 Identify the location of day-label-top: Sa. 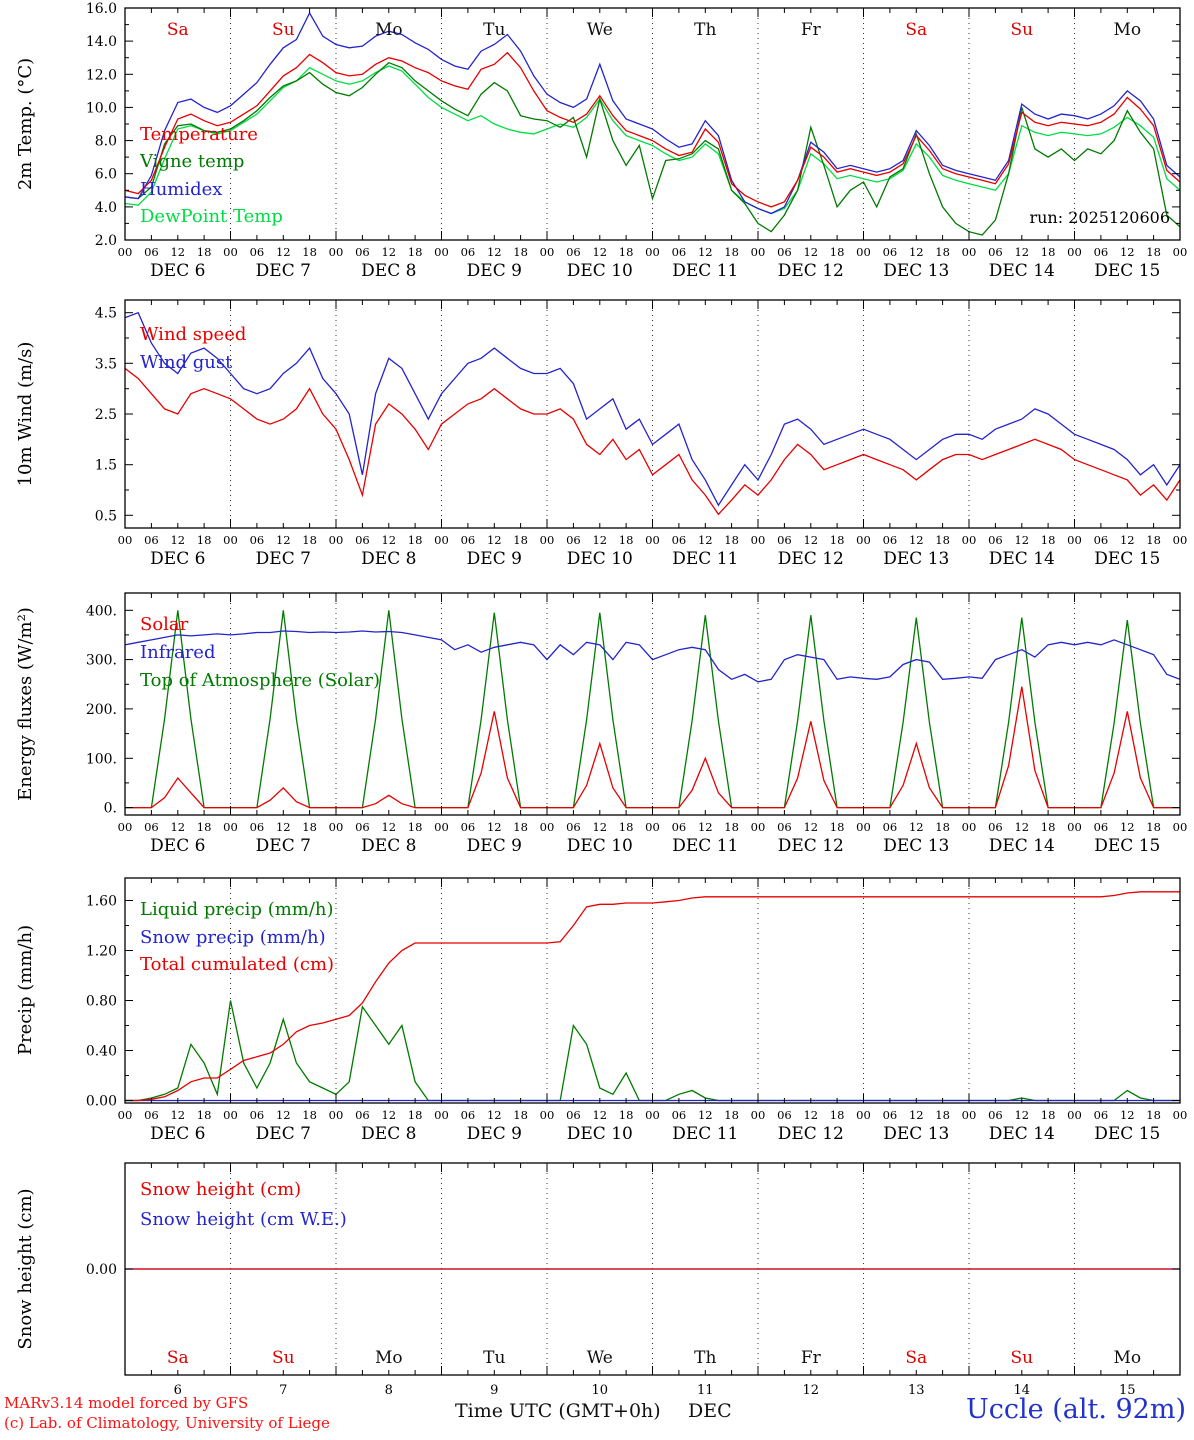
(916, 30).